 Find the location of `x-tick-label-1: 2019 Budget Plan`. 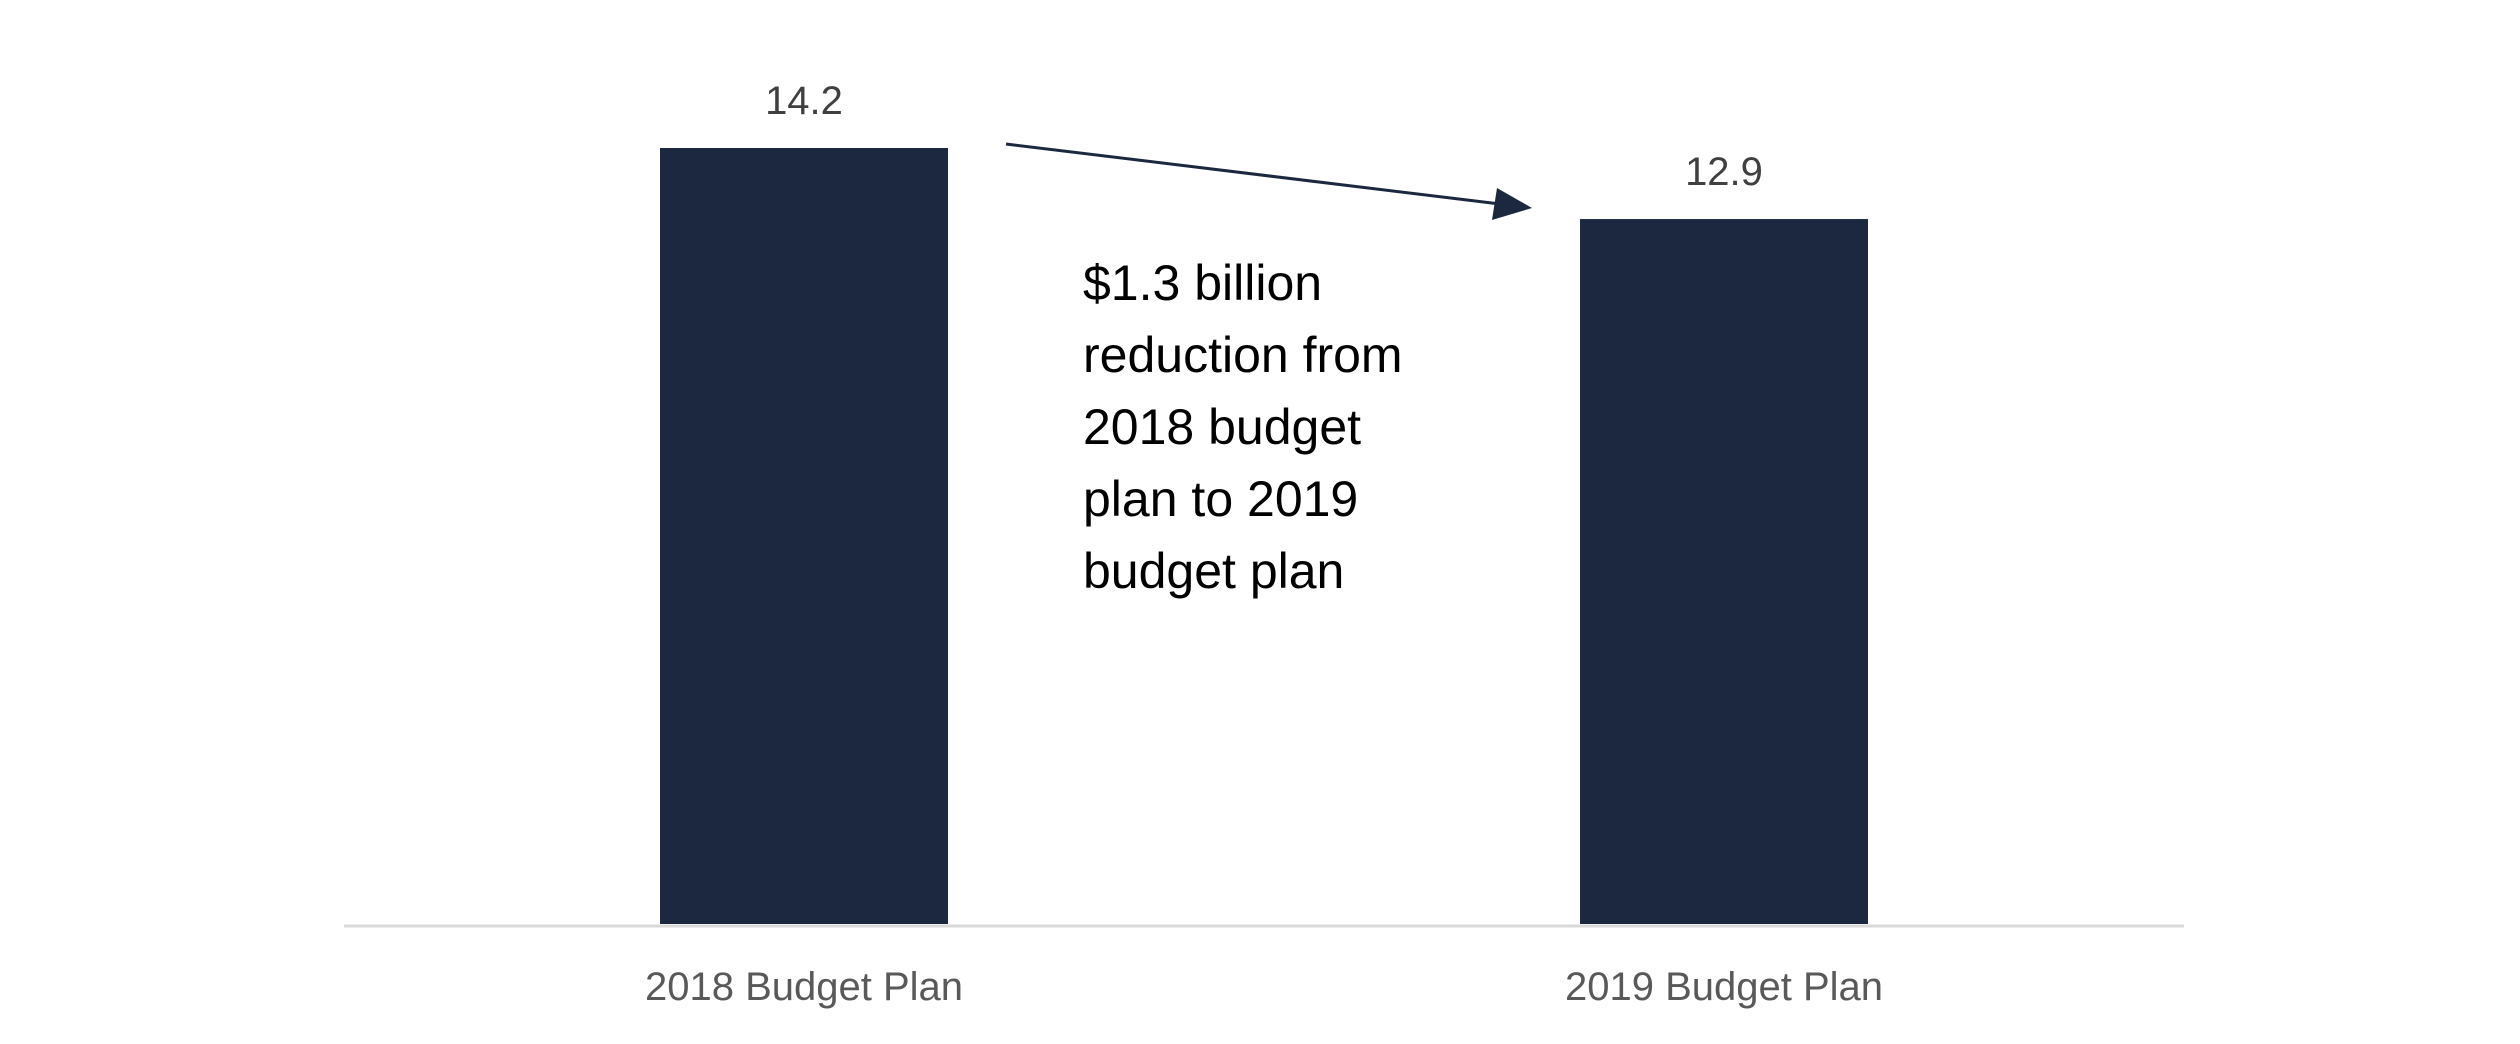

x-tick-label-1: 2019 Budget Plan is located at coordinates (1724, 987).